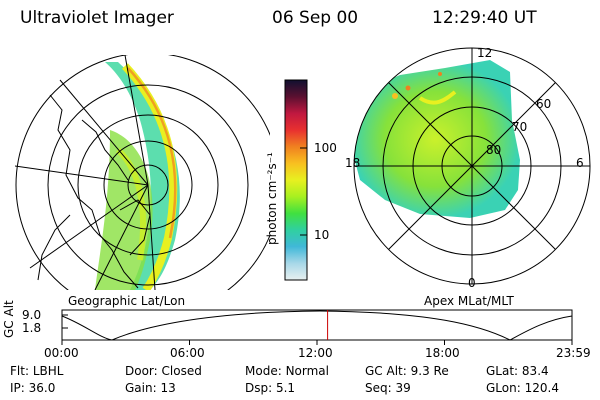 This screenshot has height=400, width=600. What do you see at coordinates (287, 371) in the screenshot?
I see `info-mode: Mode: Normal` at bounding box center [287, 371].